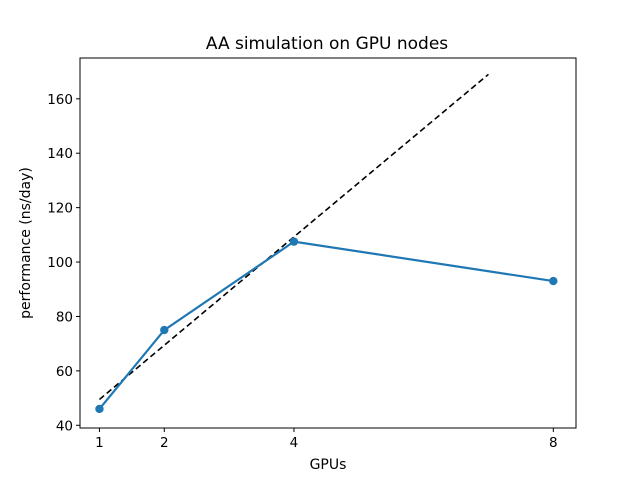  What do you see at coordinates (328, 465) in the screenshot?
I see `x-axis-label: GPUs` at bounding box center [328, 465].